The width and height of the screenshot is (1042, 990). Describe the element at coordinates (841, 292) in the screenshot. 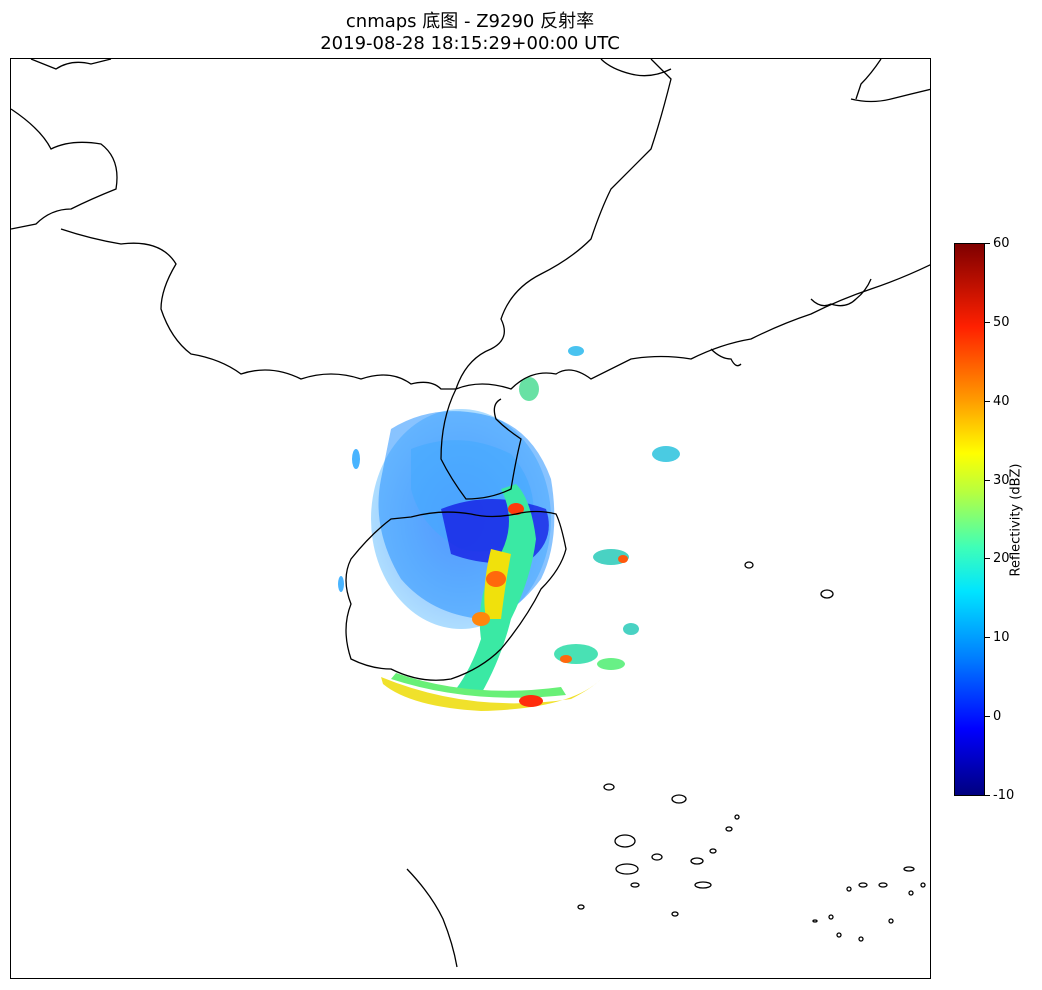

I see `pearl-river-coast-islands` at that location.